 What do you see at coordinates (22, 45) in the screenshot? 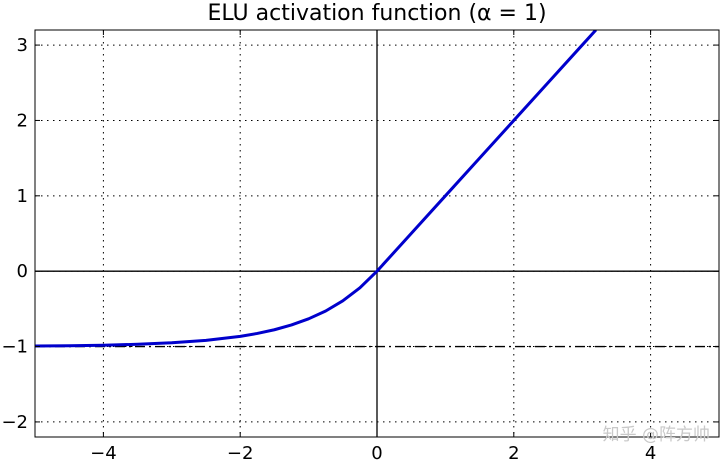
I see `y-tick-label: 3` at bounding box center [22, 45].